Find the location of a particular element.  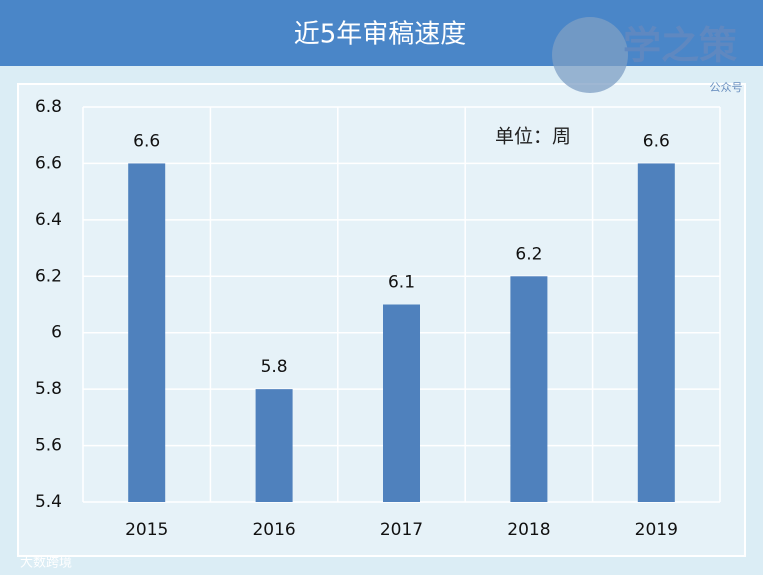

x-tick-label: 2019 is located at coordinates (656, 530).